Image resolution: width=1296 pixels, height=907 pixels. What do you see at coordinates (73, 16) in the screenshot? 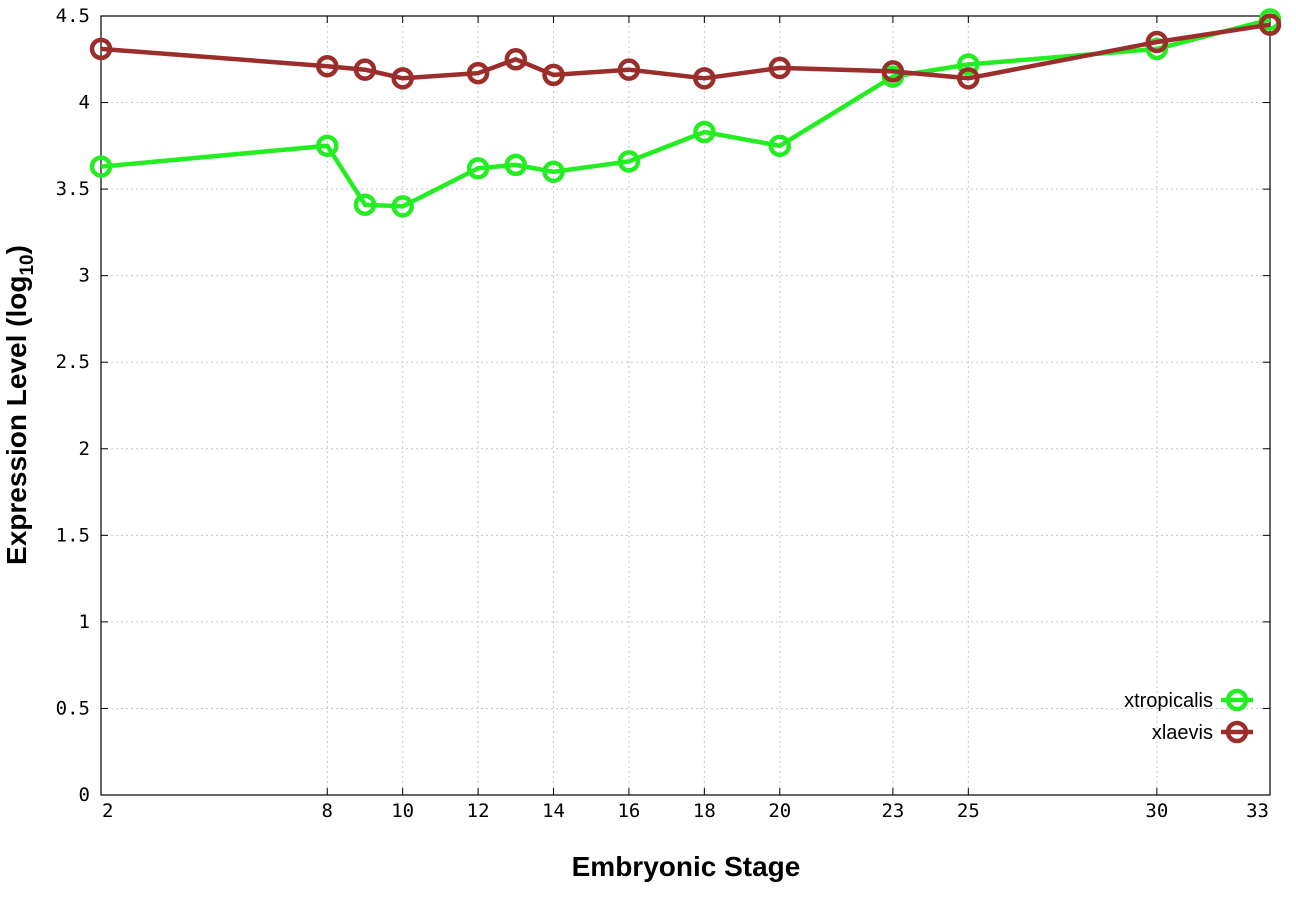
I see `y-tick-label: 4.5` at bounding box center [73, 16].